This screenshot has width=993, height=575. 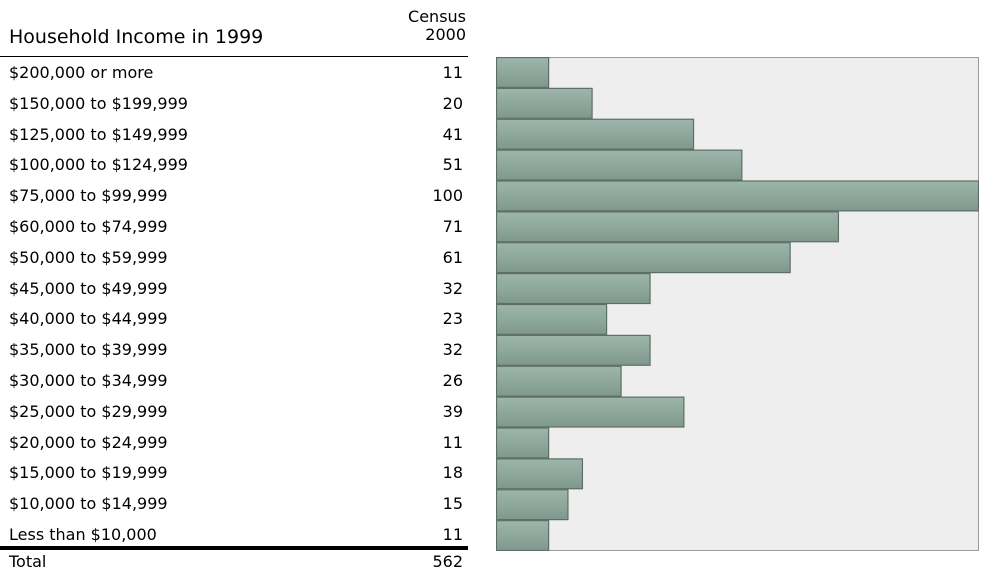 What do you see at coordinates (452, 103) in the screenshot?
I see `row-value: 20` at bounding box center [452, 103].